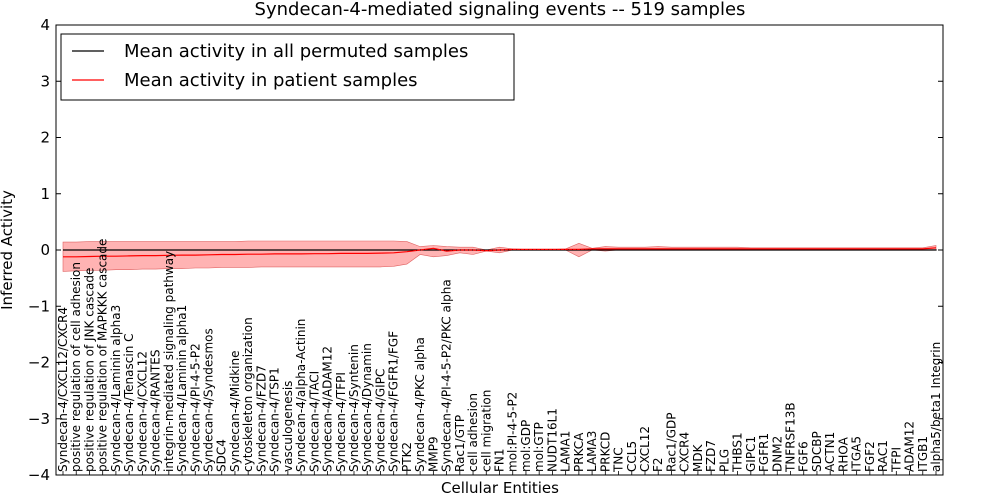 This screenshot has width=1000, height=500. Describe the element at coordinates (777, 454) in the screenshot. I see `category-label: DNM2` at that location.